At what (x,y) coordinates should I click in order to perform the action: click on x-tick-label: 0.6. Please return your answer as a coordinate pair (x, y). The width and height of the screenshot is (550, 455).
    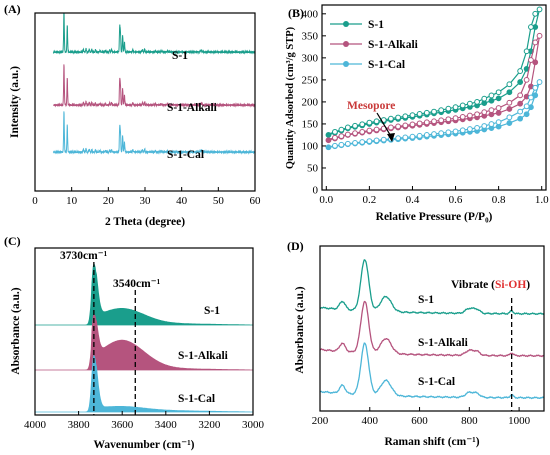
    Looking at the image, I should click on (456, 200).